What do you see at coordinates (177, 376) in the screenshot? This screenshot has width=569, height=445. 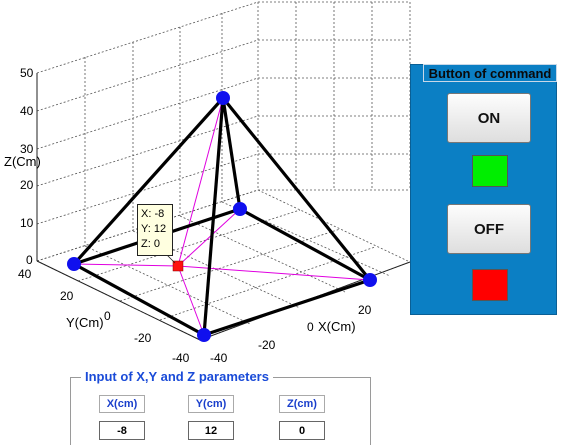 I see `parameters-title: Input of X,Y and Z parameters` at bounding box center [177, 376].